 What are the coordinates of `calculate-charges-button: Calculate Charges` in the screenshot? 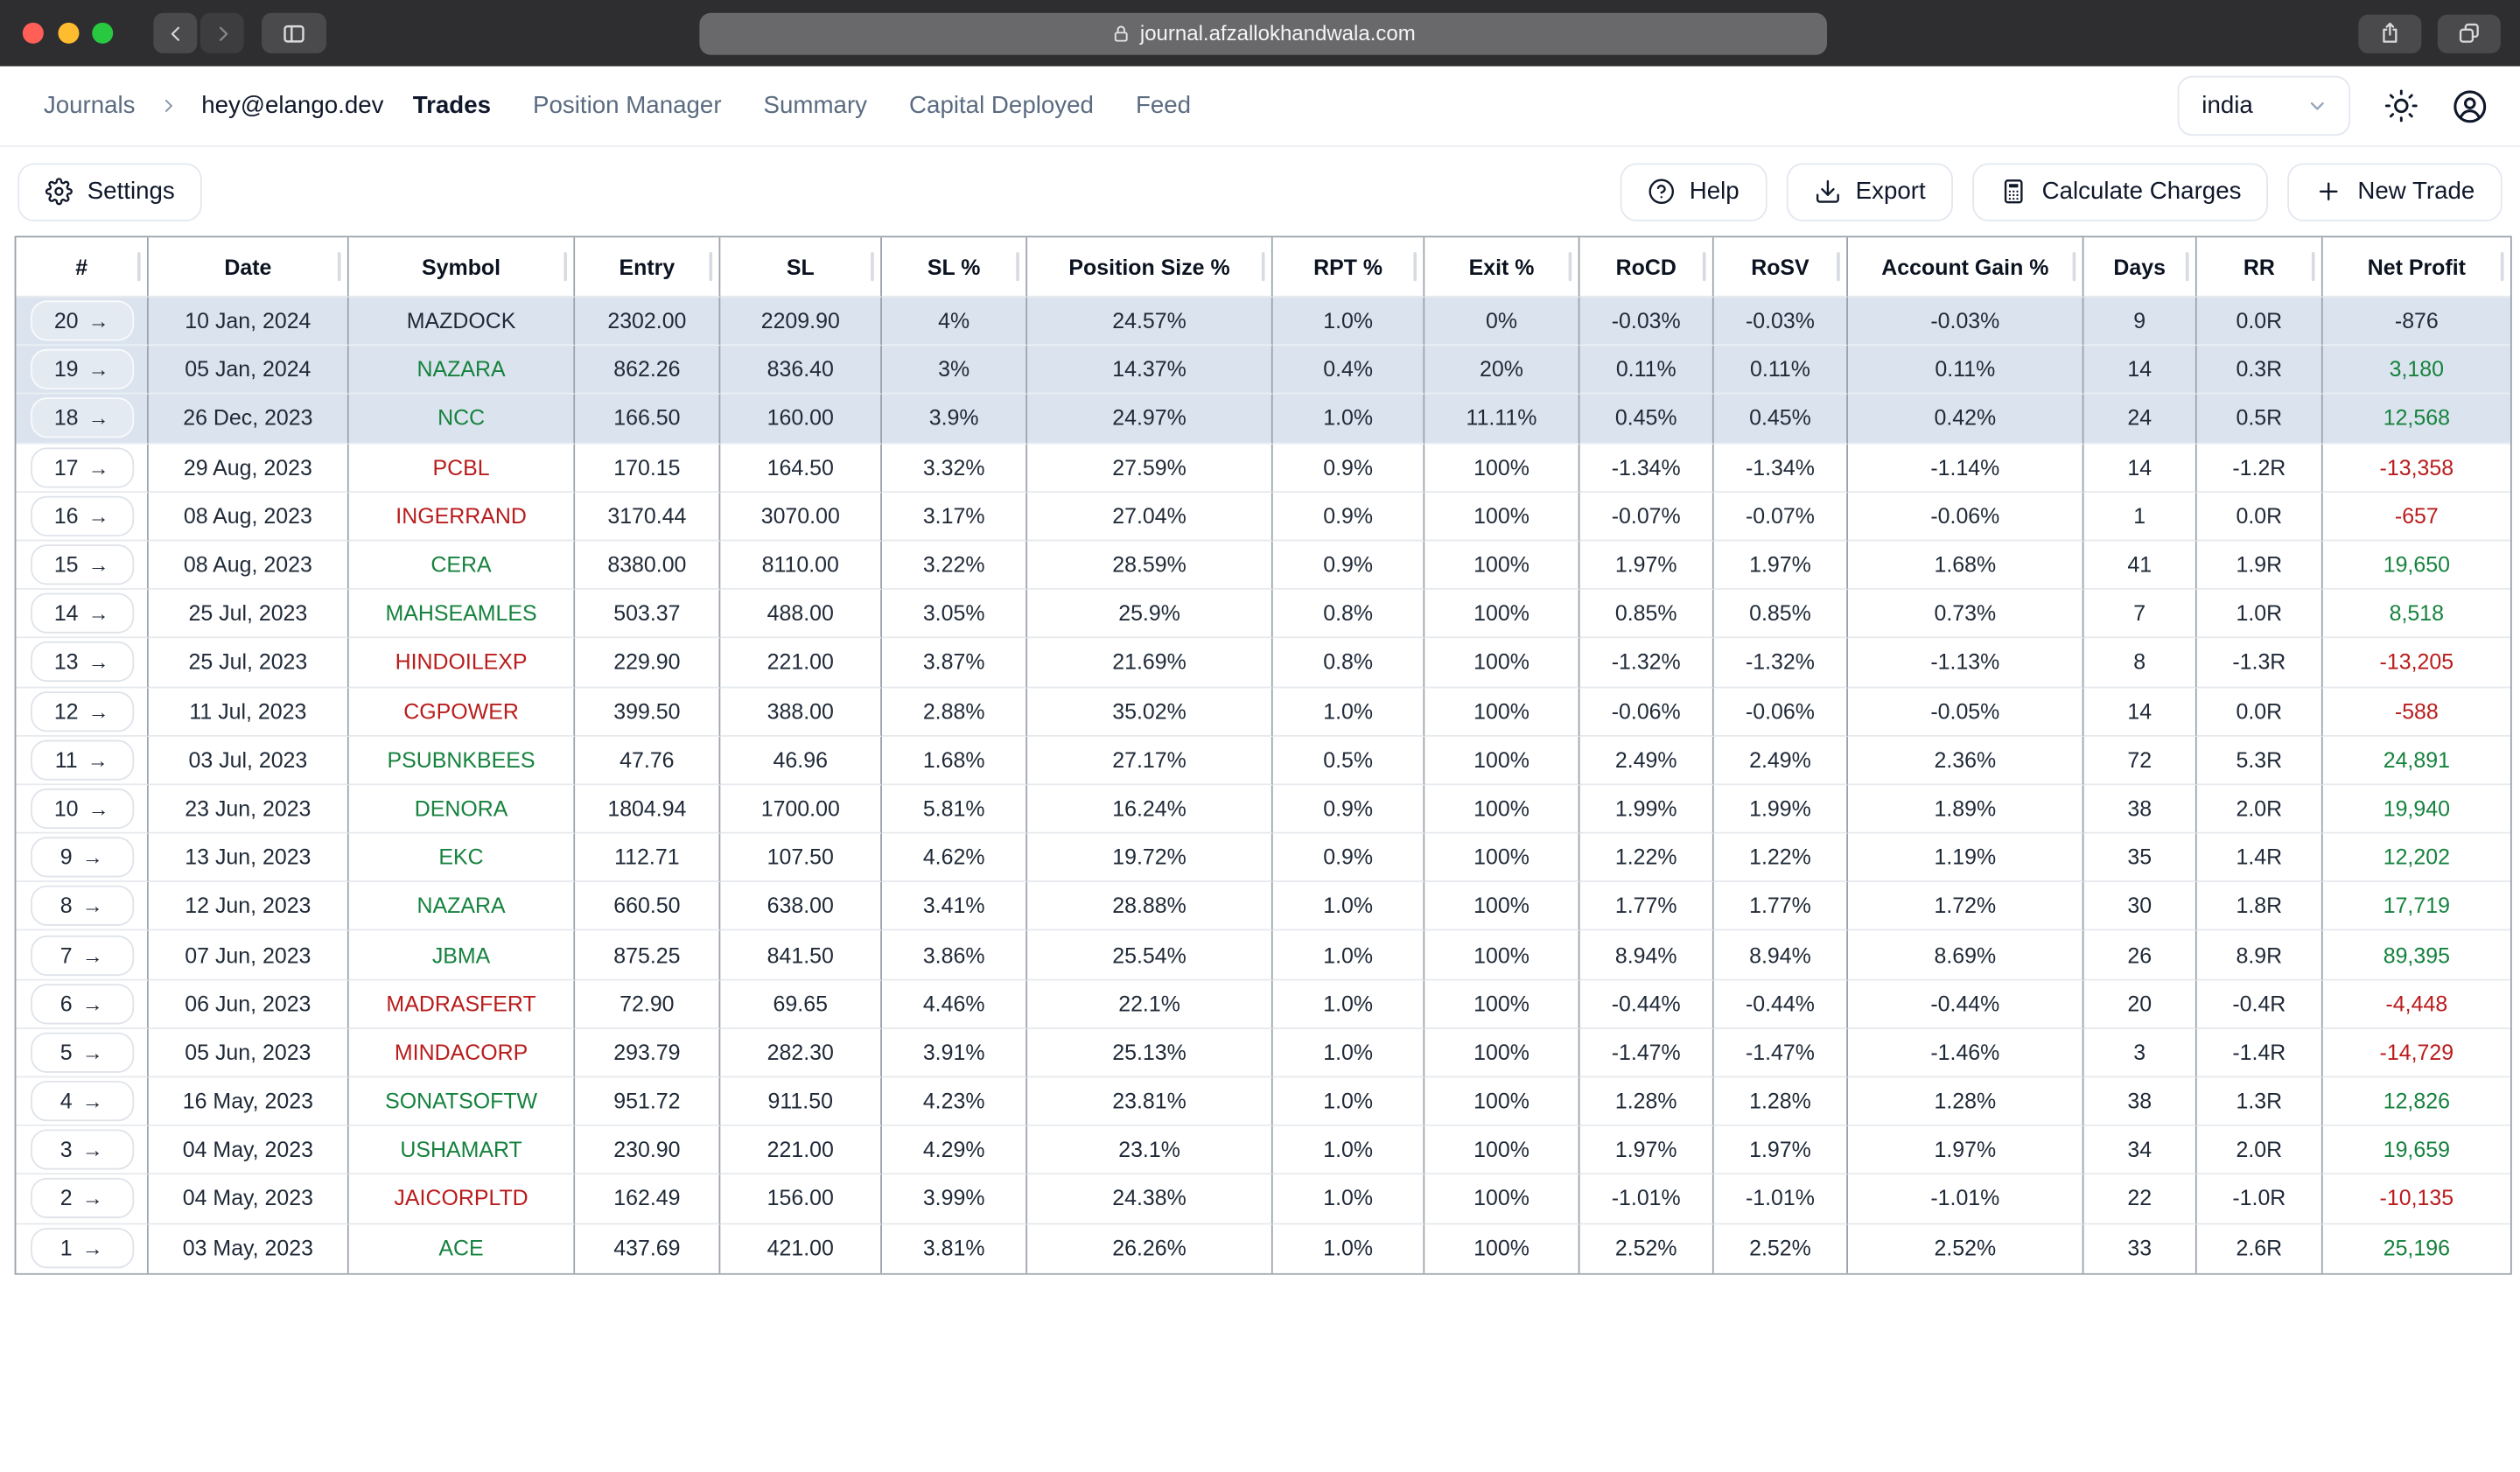 It's located at (2120, 191).